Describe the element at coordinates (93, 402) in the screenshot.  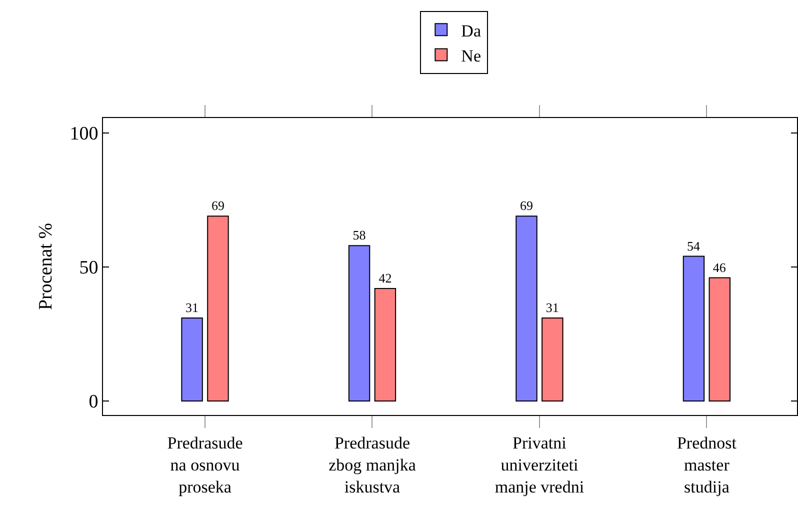
I see `y-tick-label: 0` at that location.